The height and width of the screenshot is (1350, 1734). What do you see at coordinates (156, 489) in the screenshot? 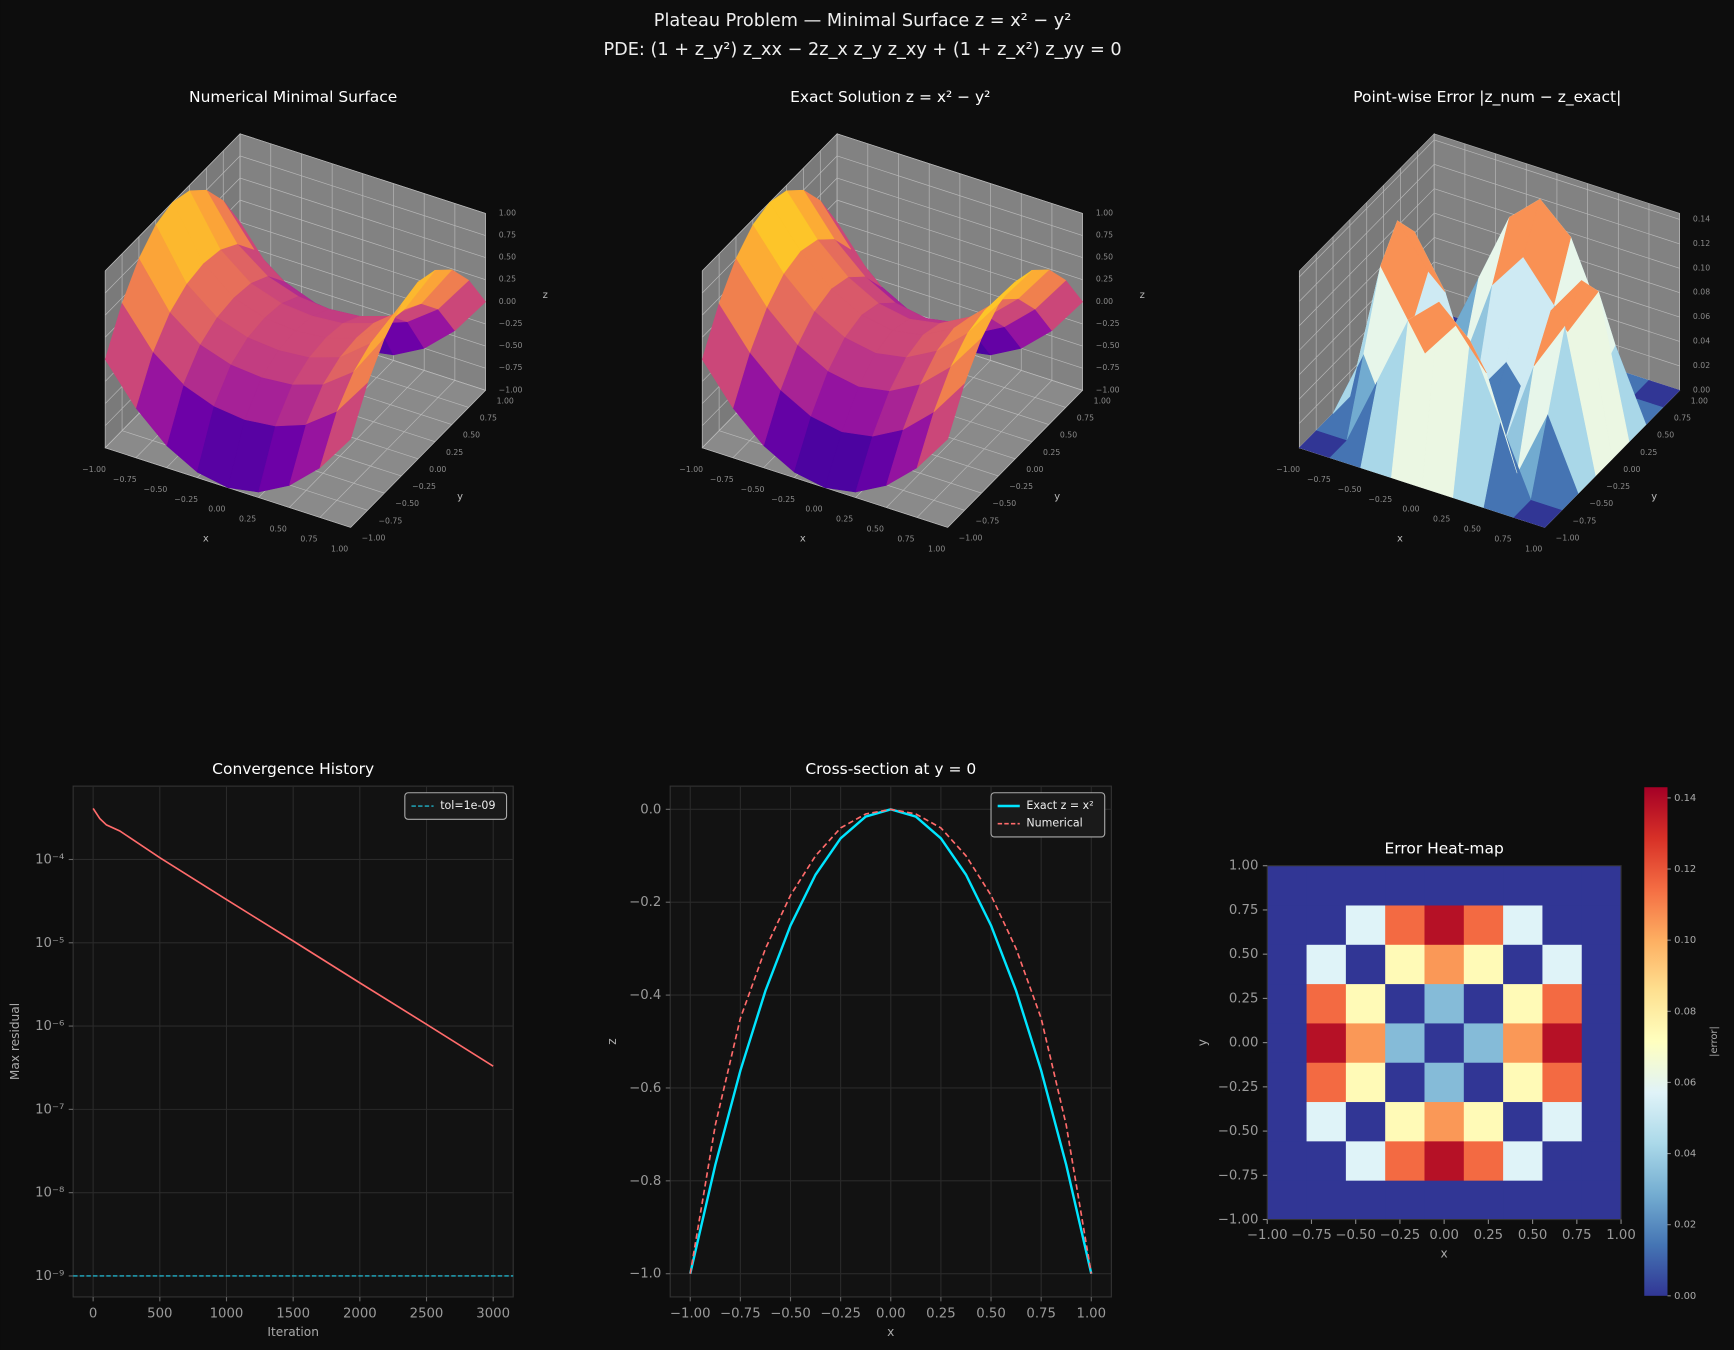
I see `x-tick-label: −0.50` at bounding box center [156, 489].